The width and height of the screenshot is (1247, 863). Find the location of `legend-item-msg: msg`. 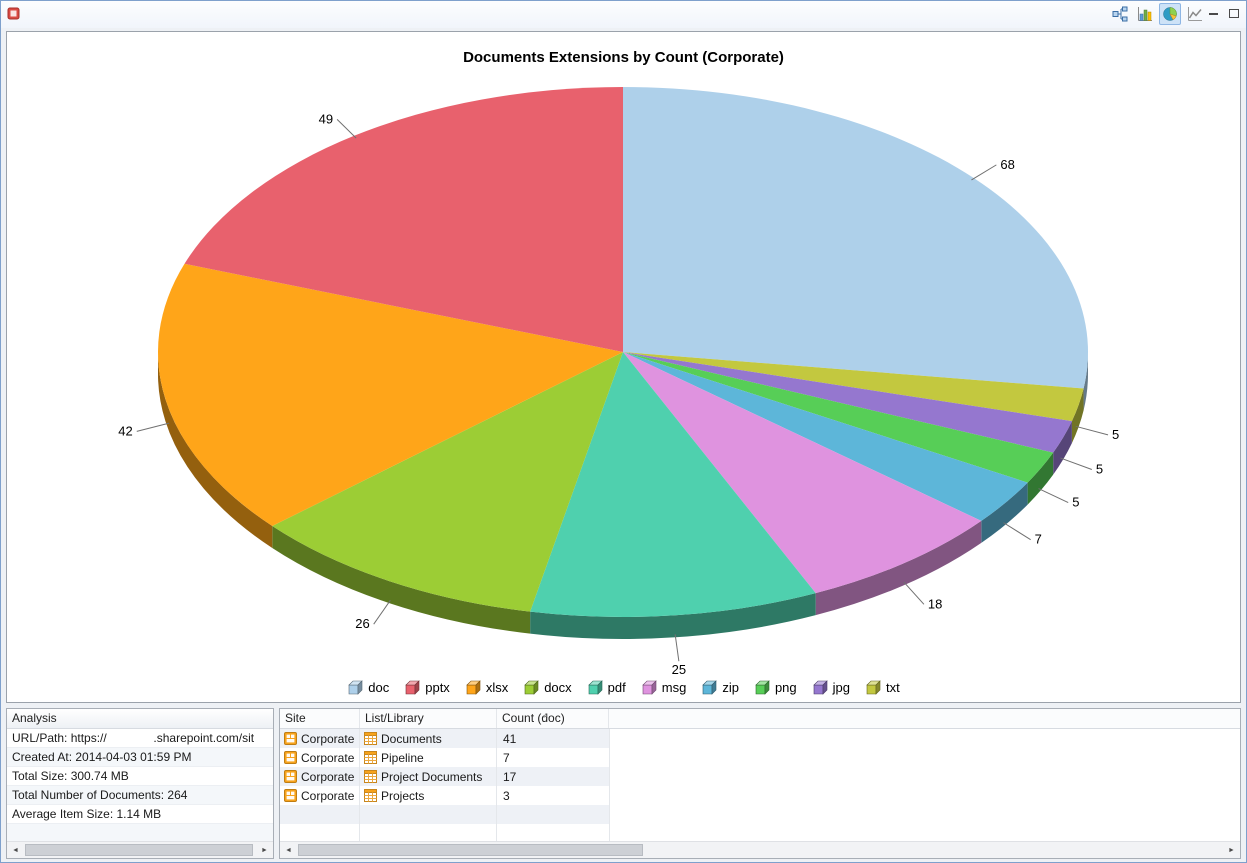

legend-item-msg: msg is located at coordinates (664, 687).